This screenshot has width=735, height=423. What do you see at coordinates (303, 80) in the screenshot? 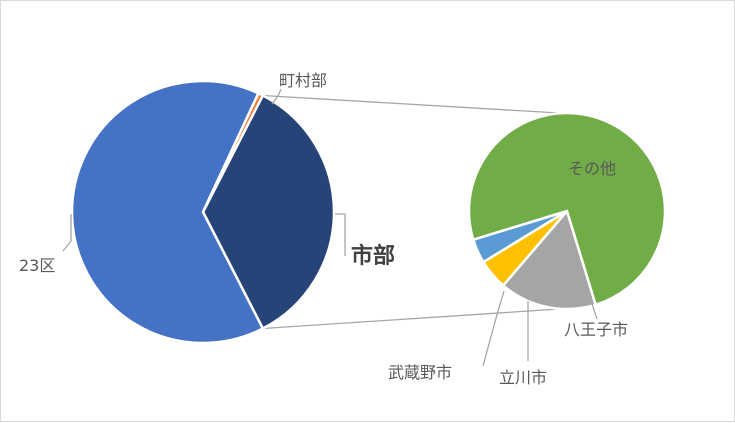
I see `label-machimura: 町村部` at bounding box center [303, 80].